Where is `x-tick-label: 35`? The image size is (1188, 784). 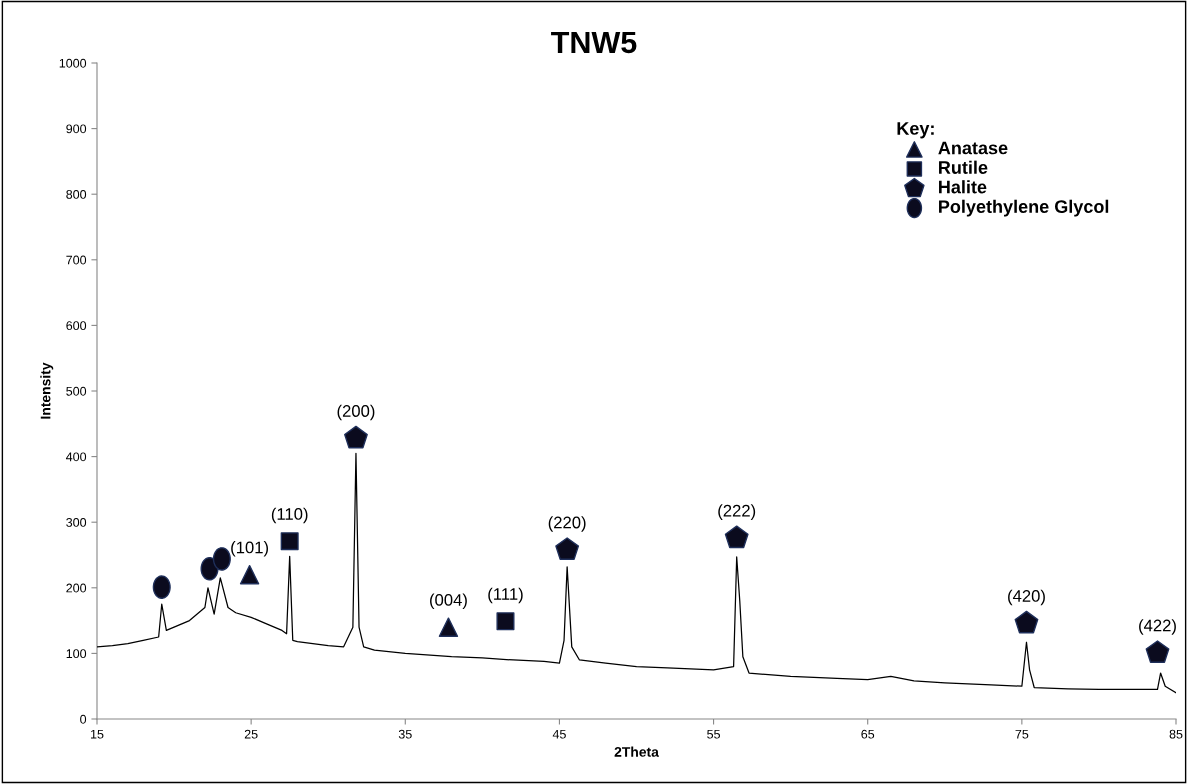
x-tick-label: 35 is located at coordinates (405, 734).